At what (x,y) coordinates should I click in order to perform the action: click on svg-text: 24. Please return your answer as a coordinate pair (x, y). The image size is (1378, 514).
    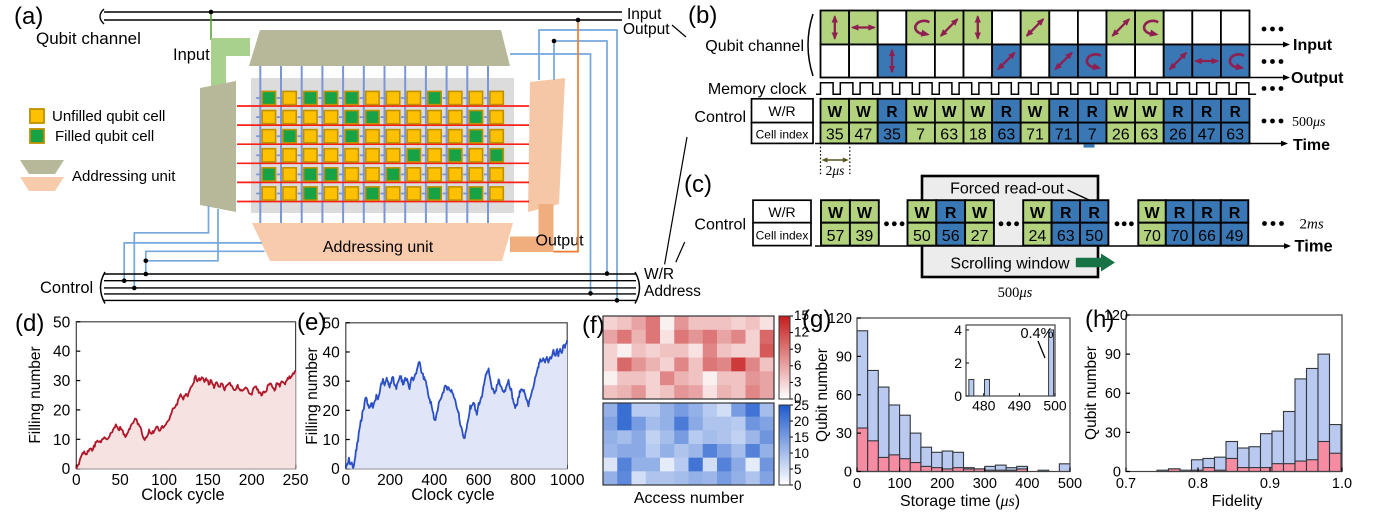
    Looking at the image, I should click on (1038, 236).